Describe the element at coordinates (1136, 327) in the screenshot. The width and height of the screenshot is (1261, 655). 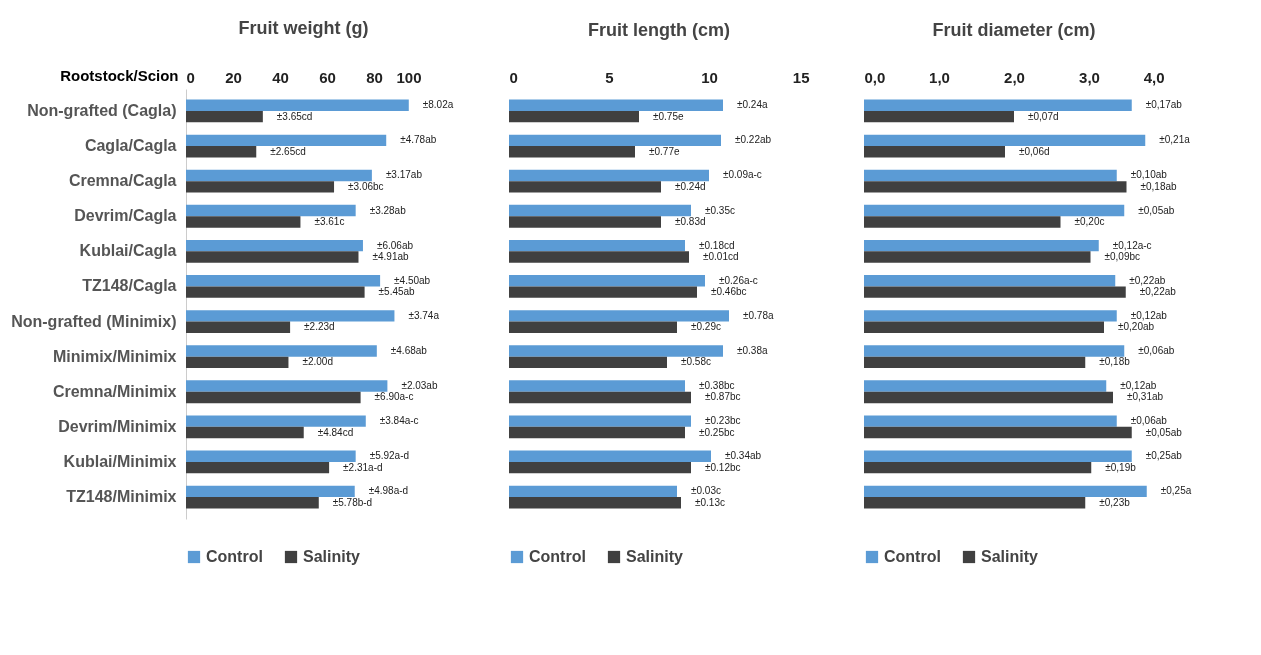
I see `annotation: ±0,20ab` at that location.